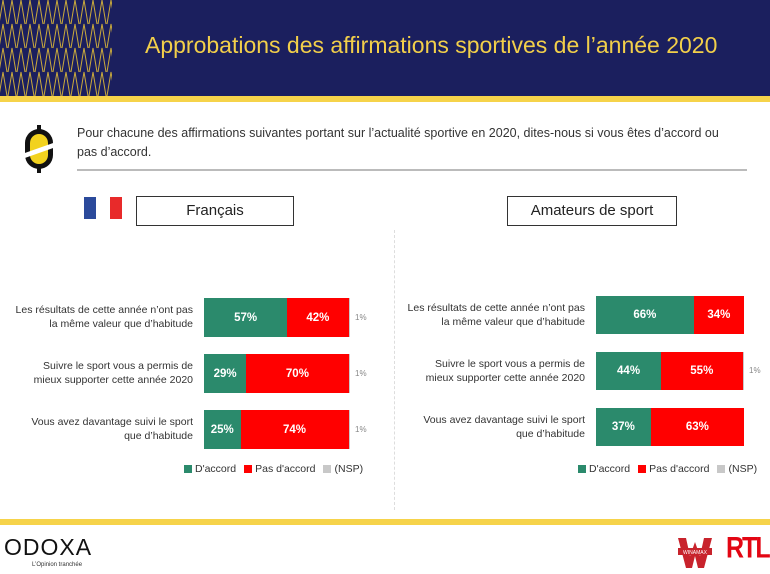 Image resolution: width=770 pixels, height=574 pixels. What do you see at coordinates (718, 315) in the screenshot?
I see `bar-disagree: 34%` at bounding box center [718, 315].